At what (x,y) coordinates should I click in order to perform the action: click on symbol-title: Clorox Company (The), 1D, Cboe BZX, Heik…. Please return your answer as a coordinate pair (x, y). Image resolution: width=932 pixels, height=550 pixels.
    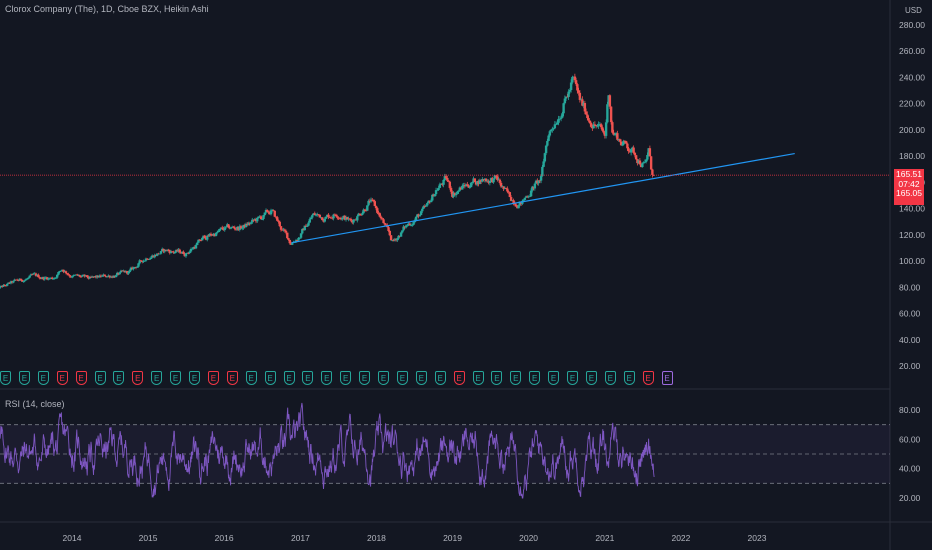
    Looking at the image, I should click on (107, 9).